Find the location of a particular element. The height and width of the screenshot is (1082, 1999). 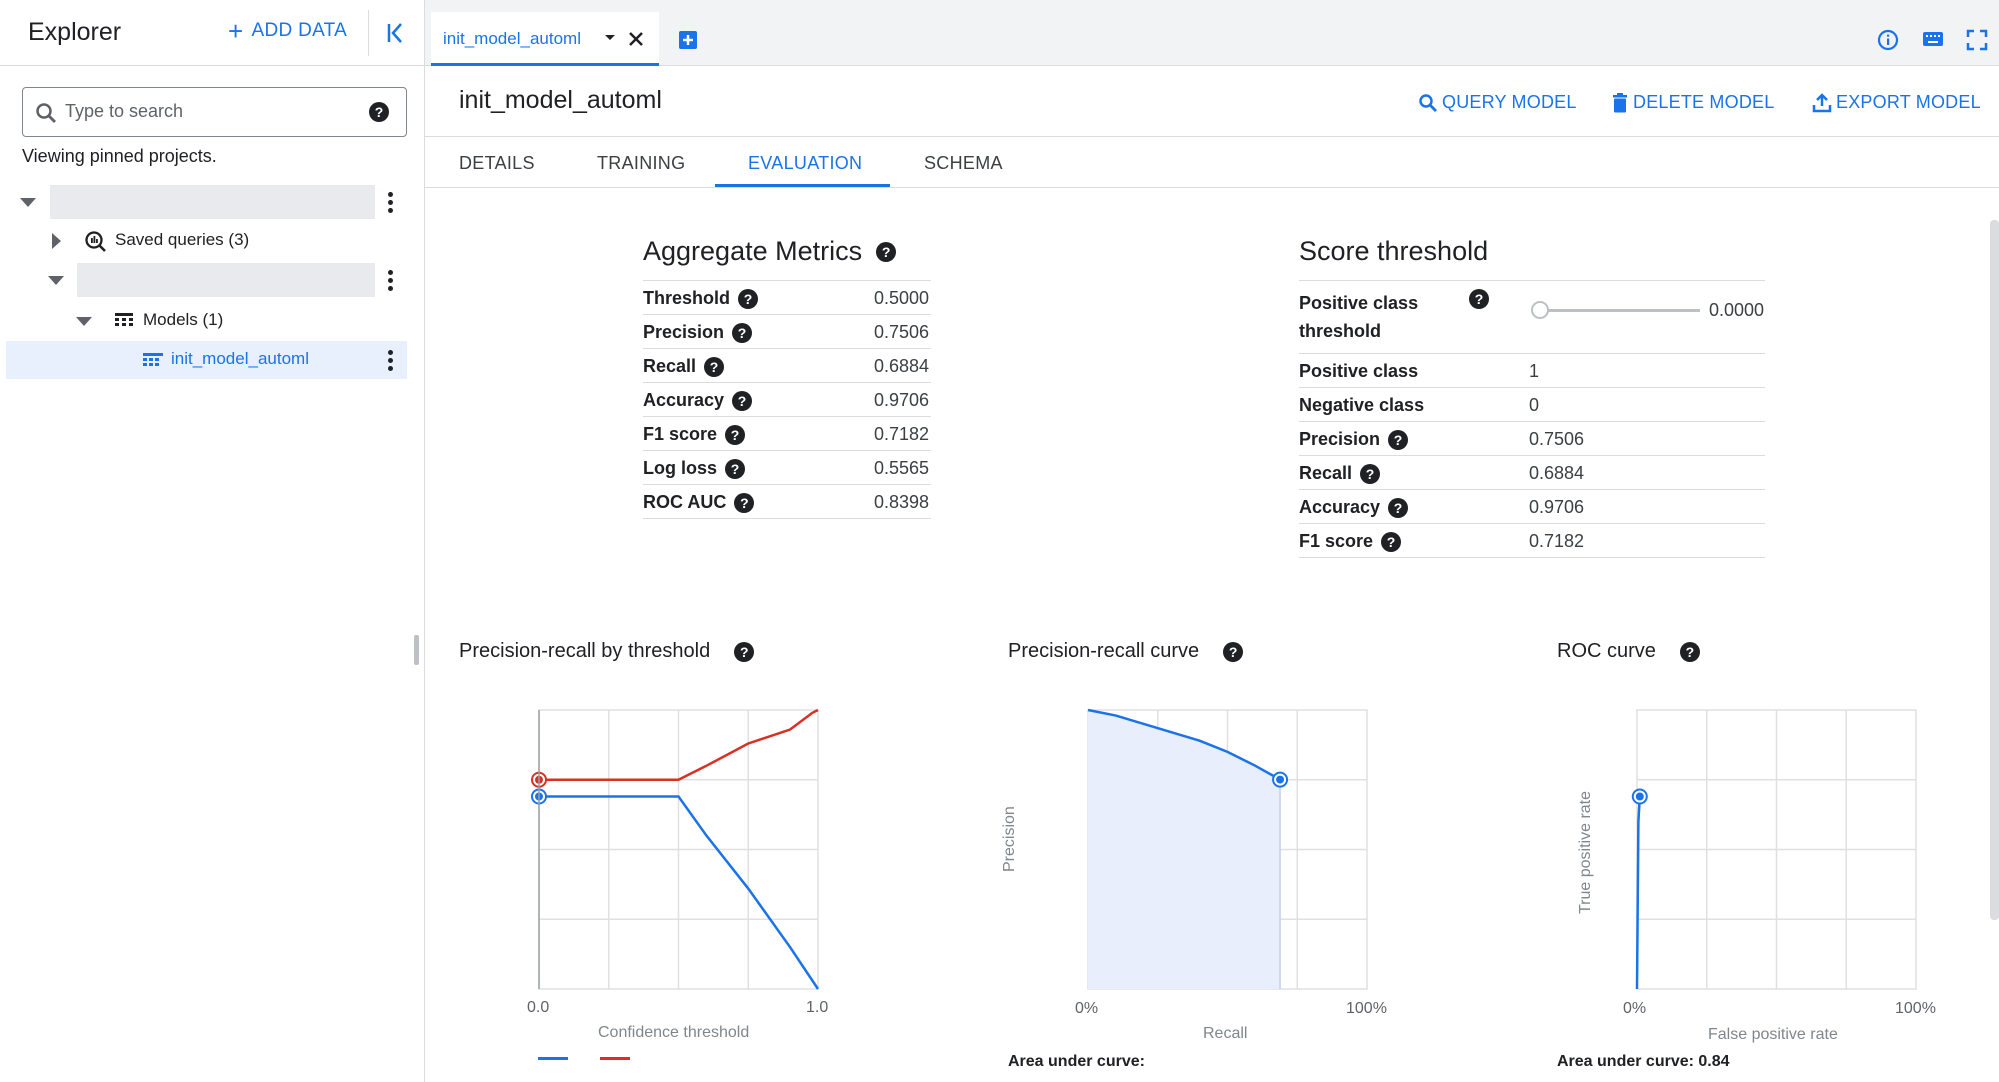

table-grid-icon is located at coordinates (124, 319).